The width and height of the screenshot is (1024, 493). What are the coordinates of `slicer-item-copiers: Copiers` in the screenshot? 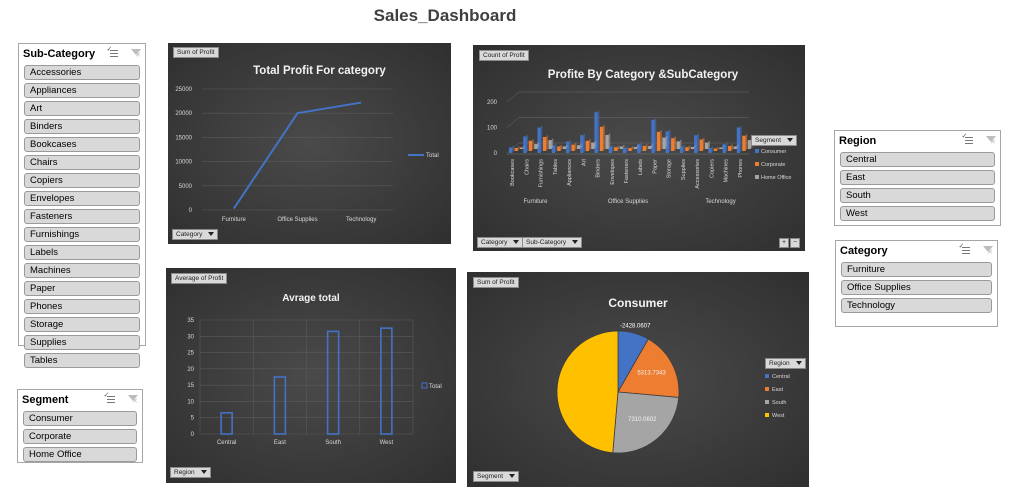 It's located at (82, 180).